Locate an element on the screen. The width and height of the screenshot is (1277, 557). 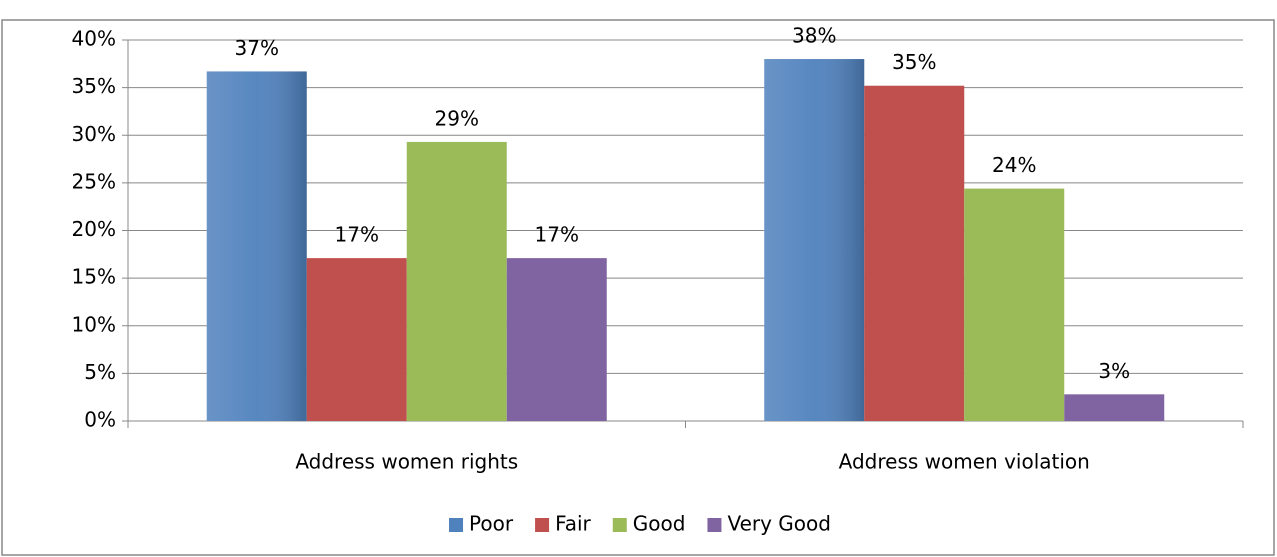
y-tick-label: 15% is located at coordinates (94, 277).